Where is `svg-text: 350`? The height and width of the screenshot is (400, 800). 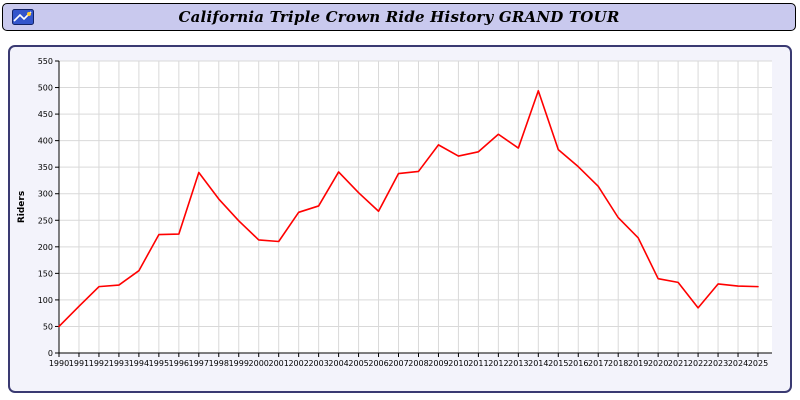
svg-text: 350 is located at coordinates (45, 167).